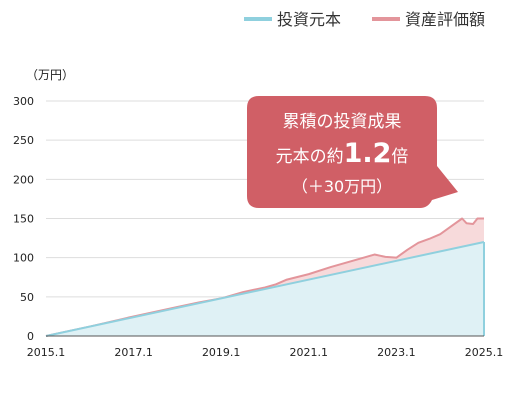 The image size is (517, 412). I want to click on legend: 投資元本 資産評価額, so click(364, 19).